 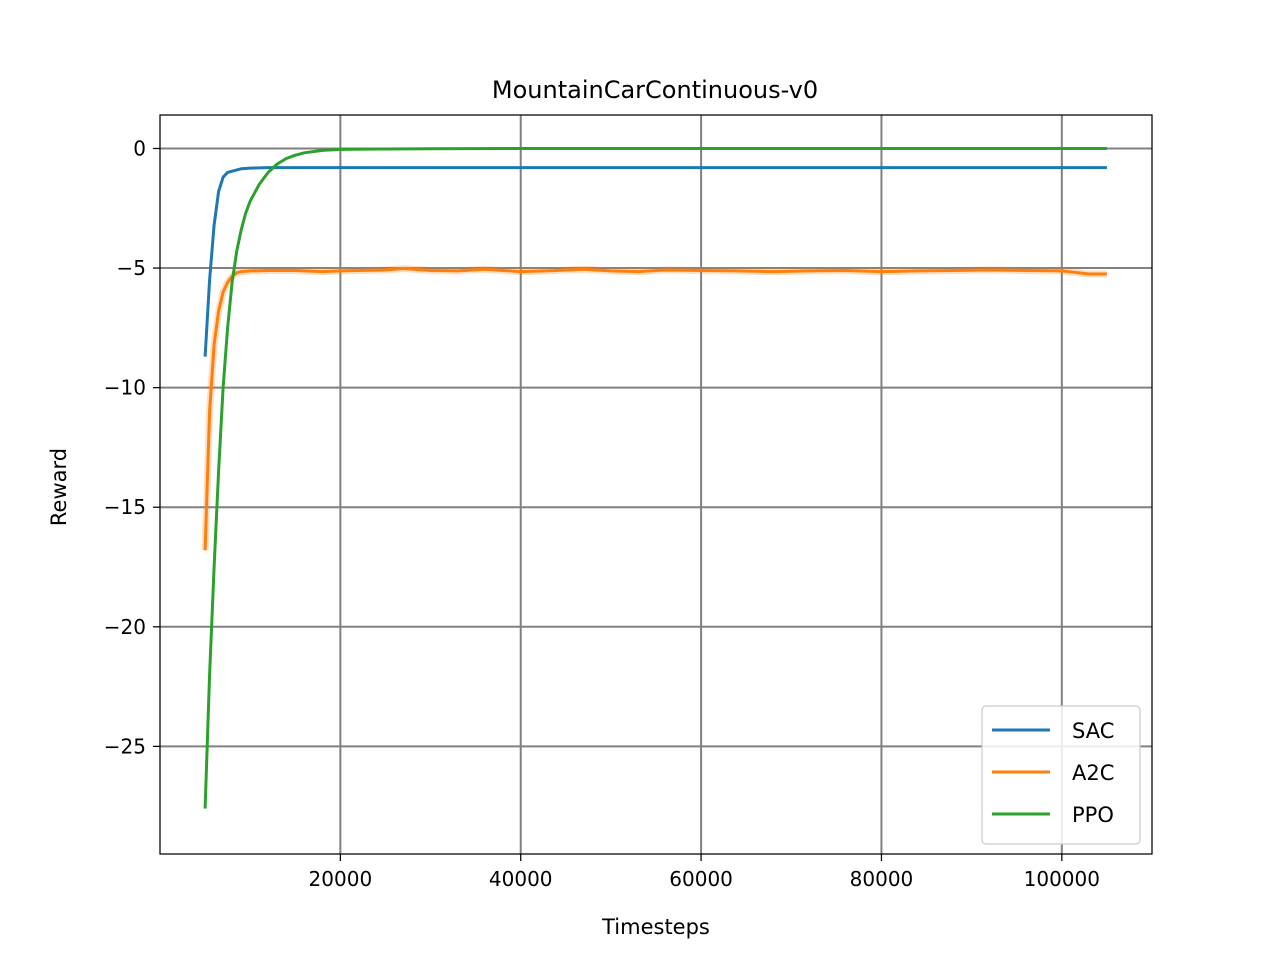 I want to click on y-tick-label: 0, so click(x=139, y=148).